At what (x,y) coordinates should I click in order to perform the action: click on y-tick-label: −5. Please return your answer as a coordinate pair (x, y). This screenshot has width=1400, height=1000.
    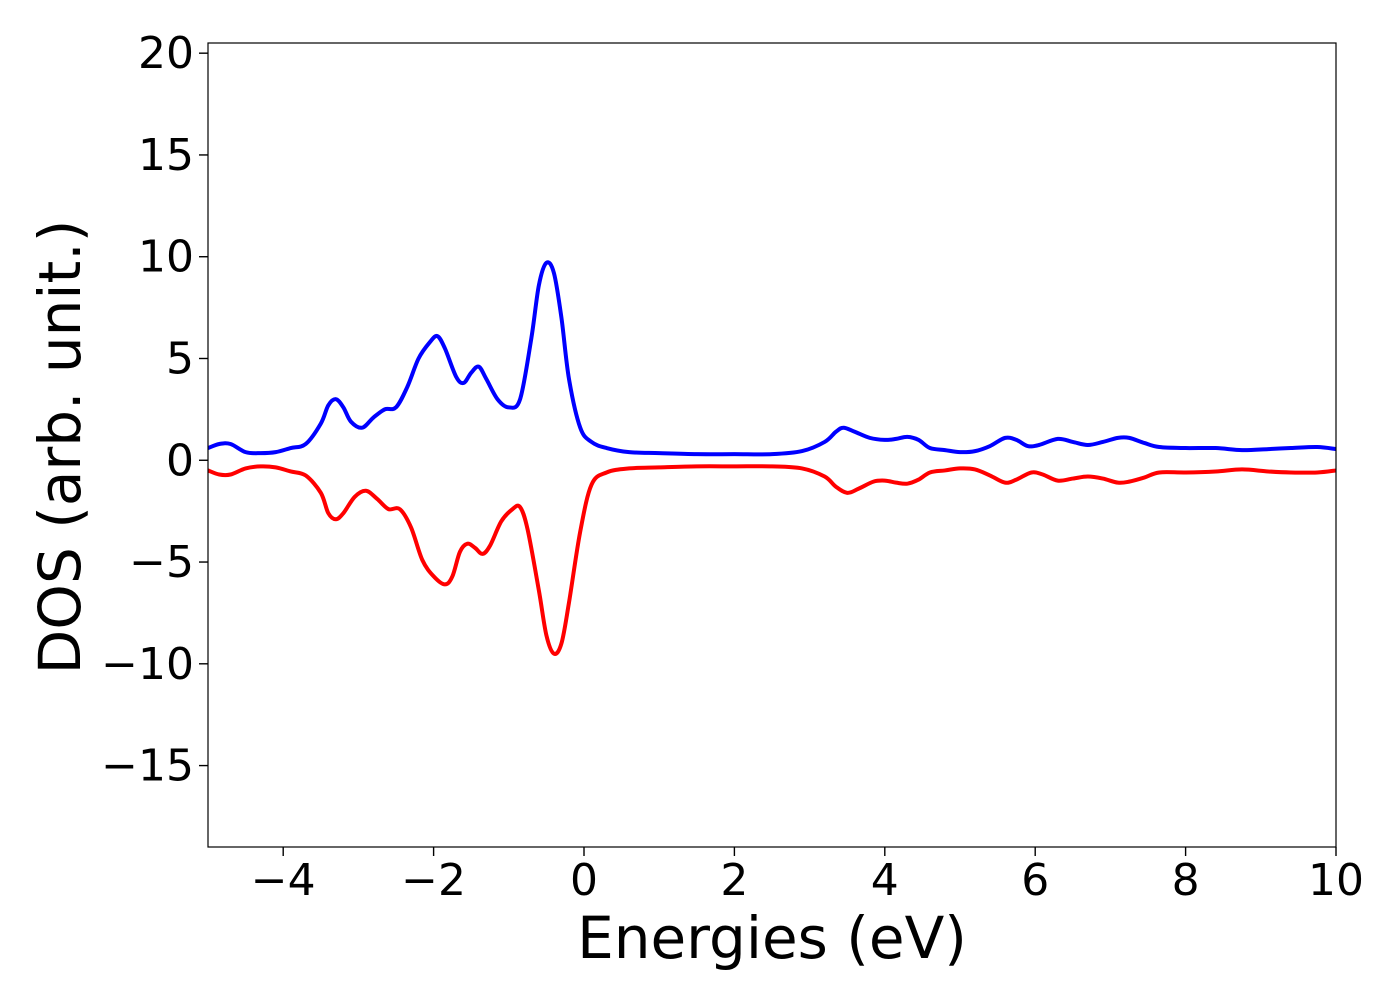
    Looking at the image, I should click on (161, 562).